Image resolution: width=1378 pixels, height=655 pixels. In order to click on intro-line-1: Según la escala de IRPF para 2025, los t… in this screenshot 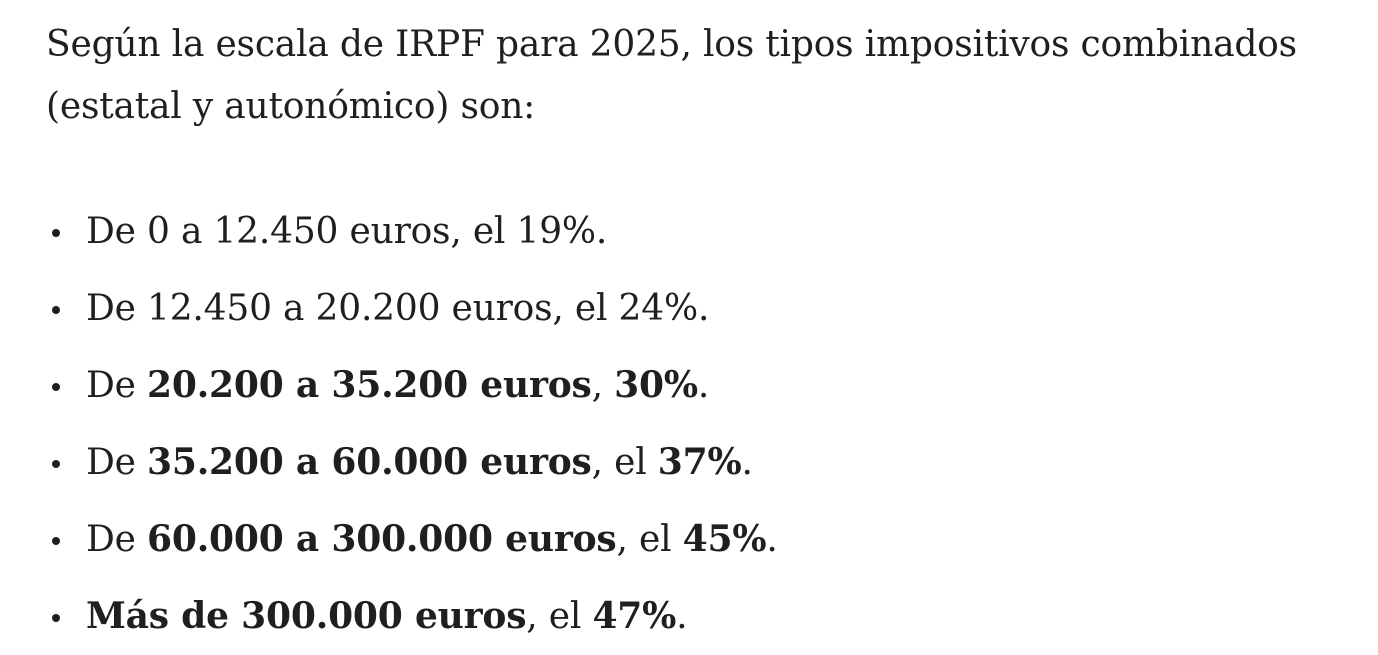, I will do `click(671, 44)`.